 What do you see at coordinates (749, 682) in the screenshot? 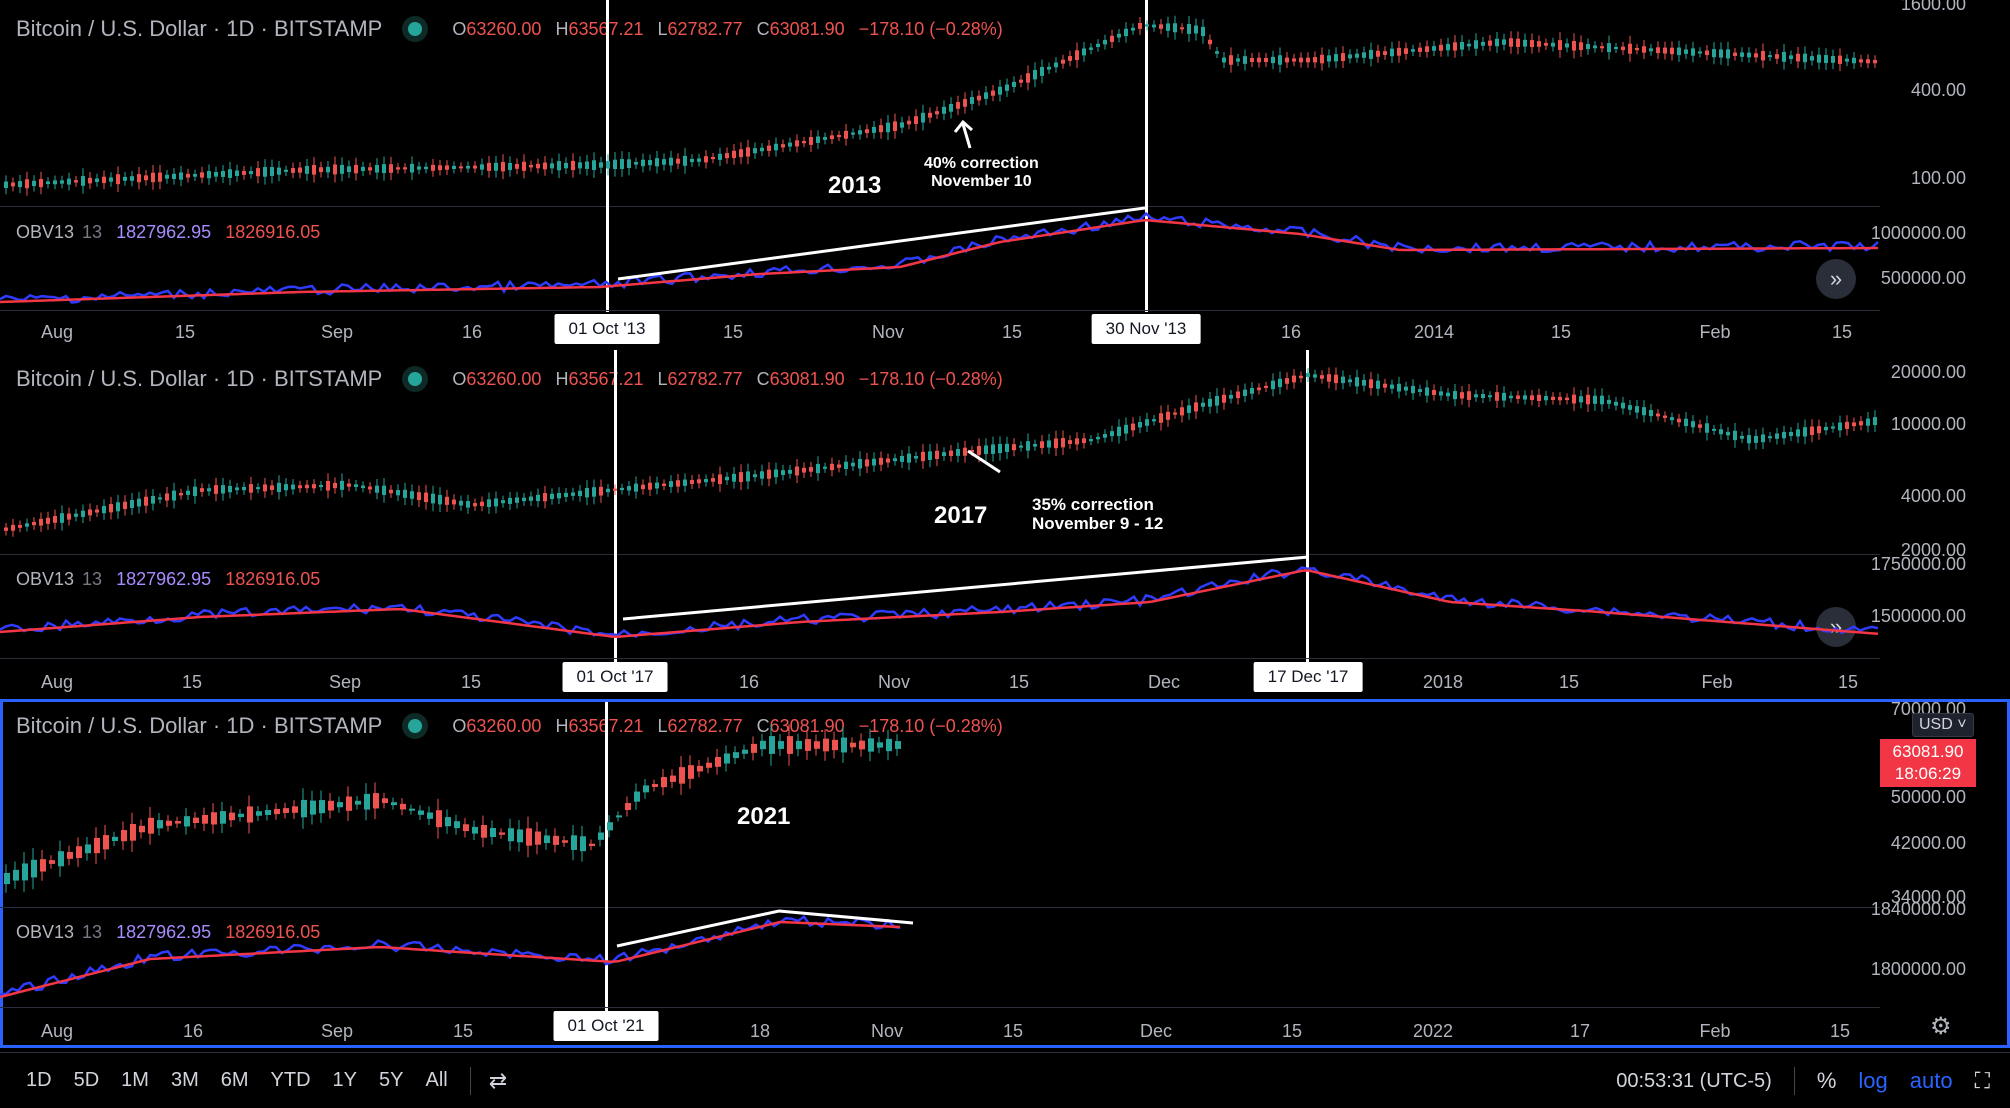
I see `time-axis-tick: 16` at bounding box center [749, 682].